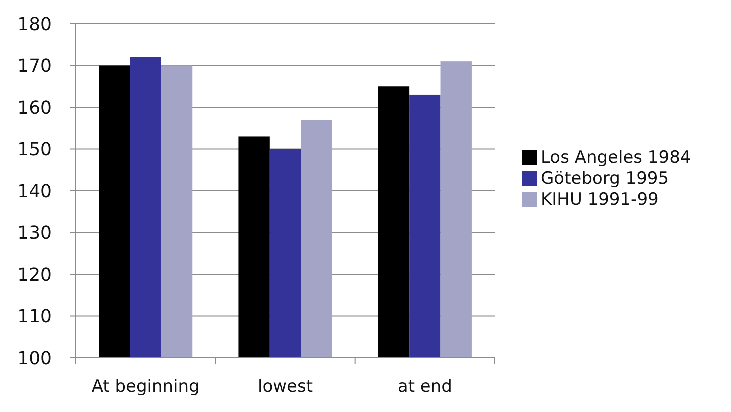  Describe the element at coordinates (35, 191) in the screenshot. I see `y-tick-label: 140` at that location.